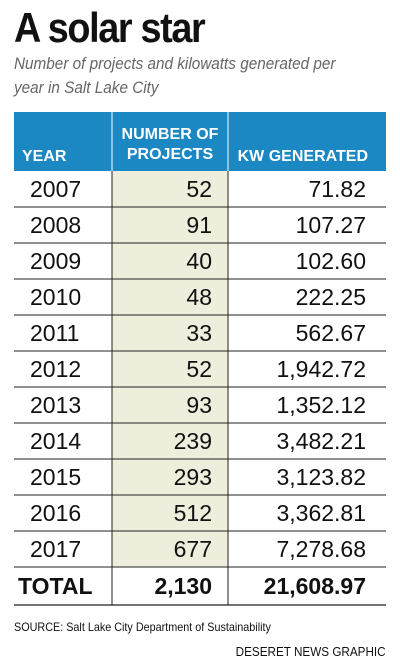 This screenshot has width=400, height=669. I want to click on cell-year: 2013, so click(55, 405).